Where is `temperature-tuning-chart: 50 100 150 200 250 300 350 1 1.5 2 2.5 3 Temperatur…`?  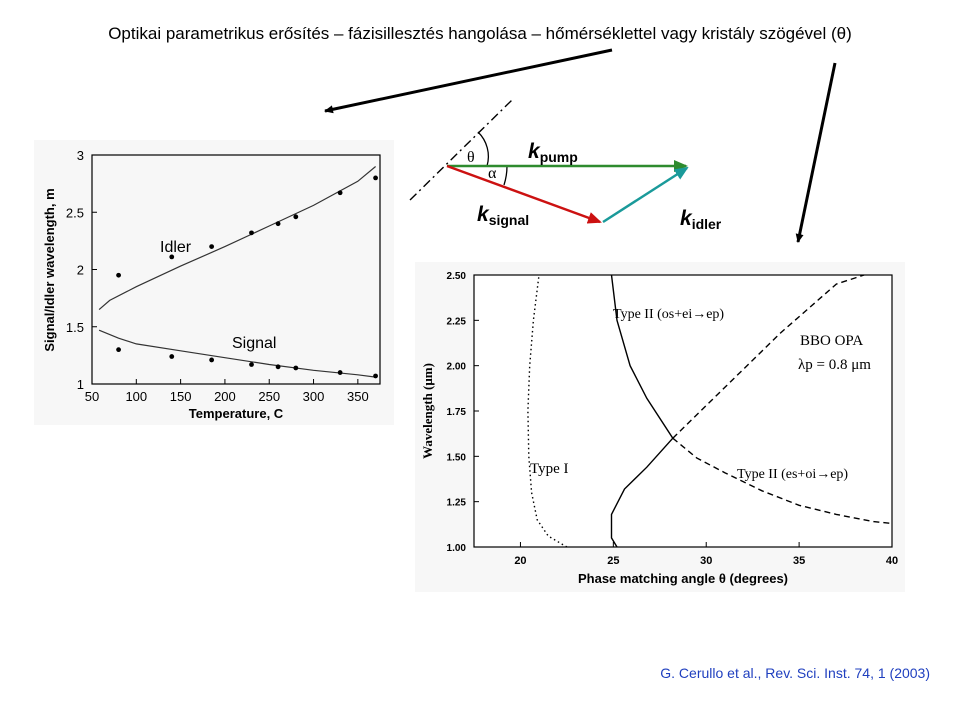 temperature-tuning-chart: 50 100 150 200 250 300 350 1 1.5 2 2.5 3 Temperatur… is located at coordinates (214, 282).